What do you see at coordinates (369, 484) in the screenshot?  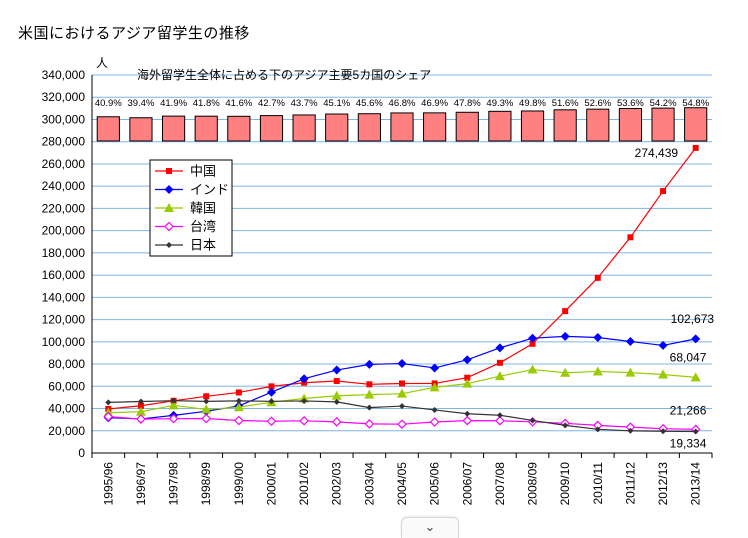 I see `x-tick-label: 2003/04` at bounding box center [369, 484].